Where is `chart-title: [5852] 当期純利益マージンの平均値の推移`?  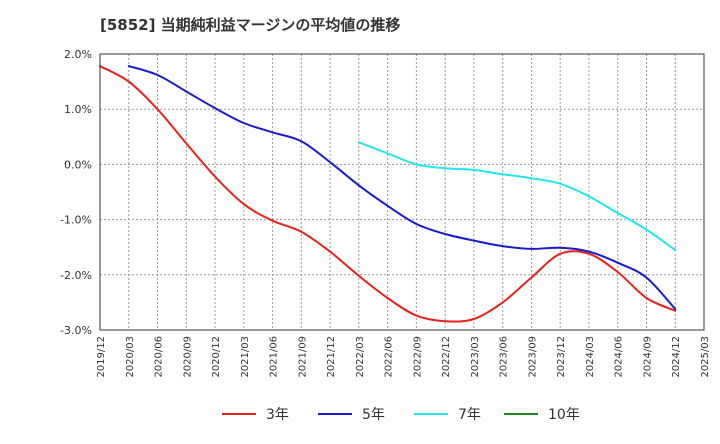 chart-title: [5852] 当期純利益マージンの平均値の推移 is located at coordinates (250, 25).